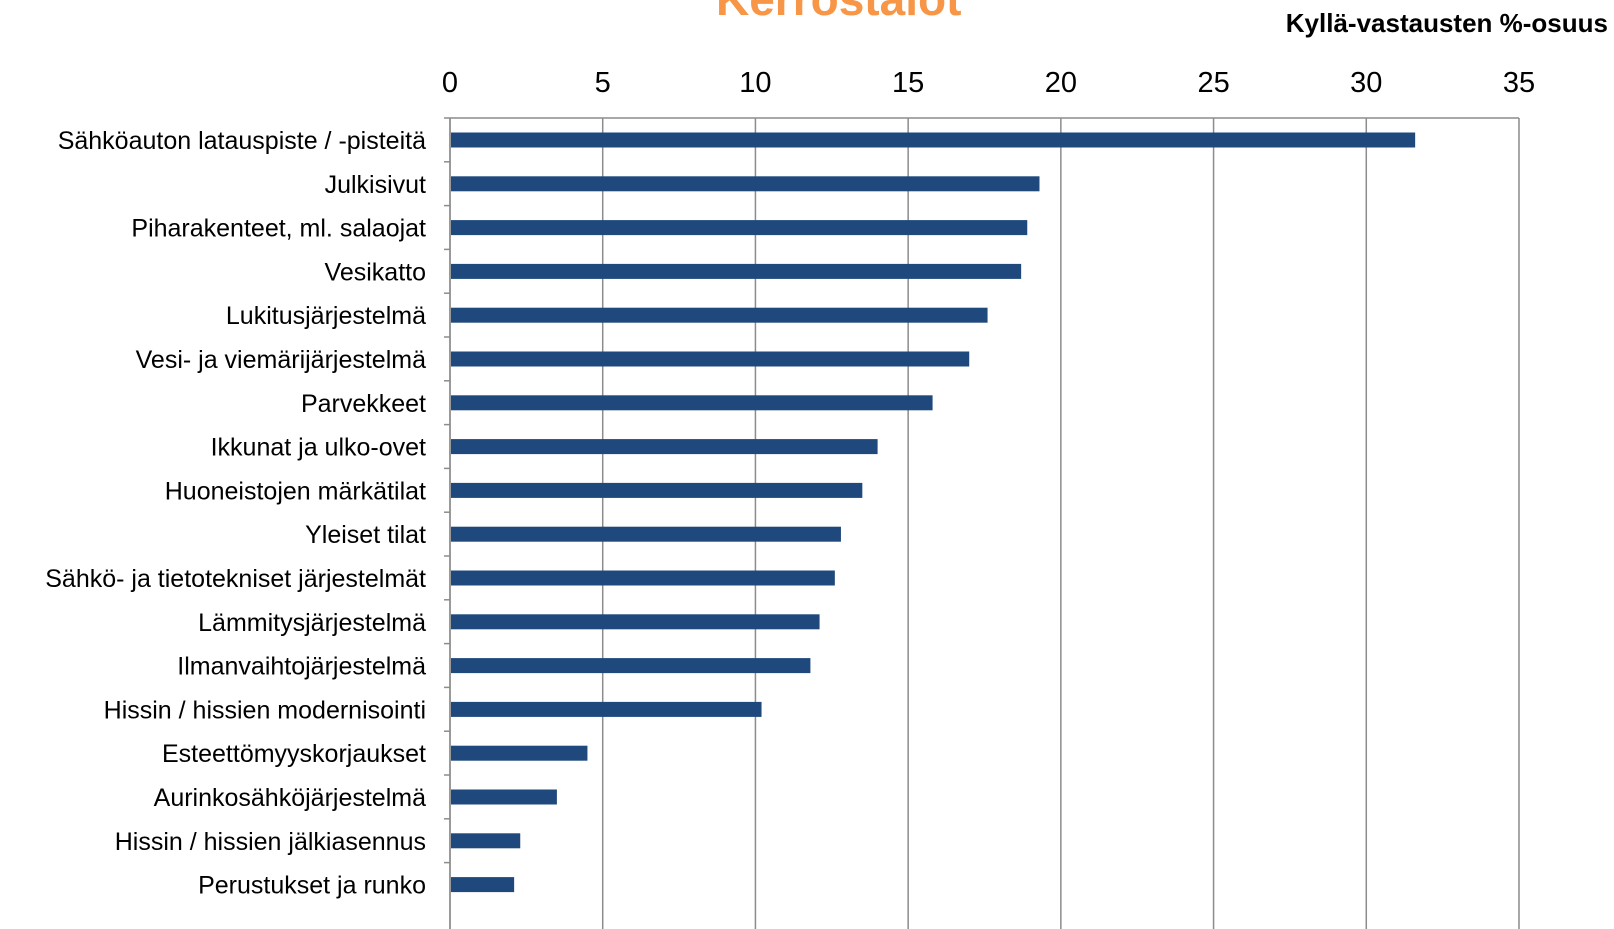 Image resolution: width=1614 pixels, height=929 pixels. I want to click on chart-title: Kerrostalot, so click(838, 13).